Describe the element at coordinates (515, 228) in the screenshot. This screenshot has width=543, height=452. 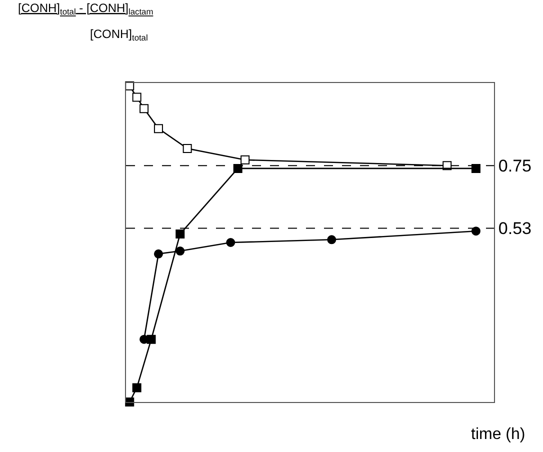
I see `y-tick-label: 0.53` at that location.